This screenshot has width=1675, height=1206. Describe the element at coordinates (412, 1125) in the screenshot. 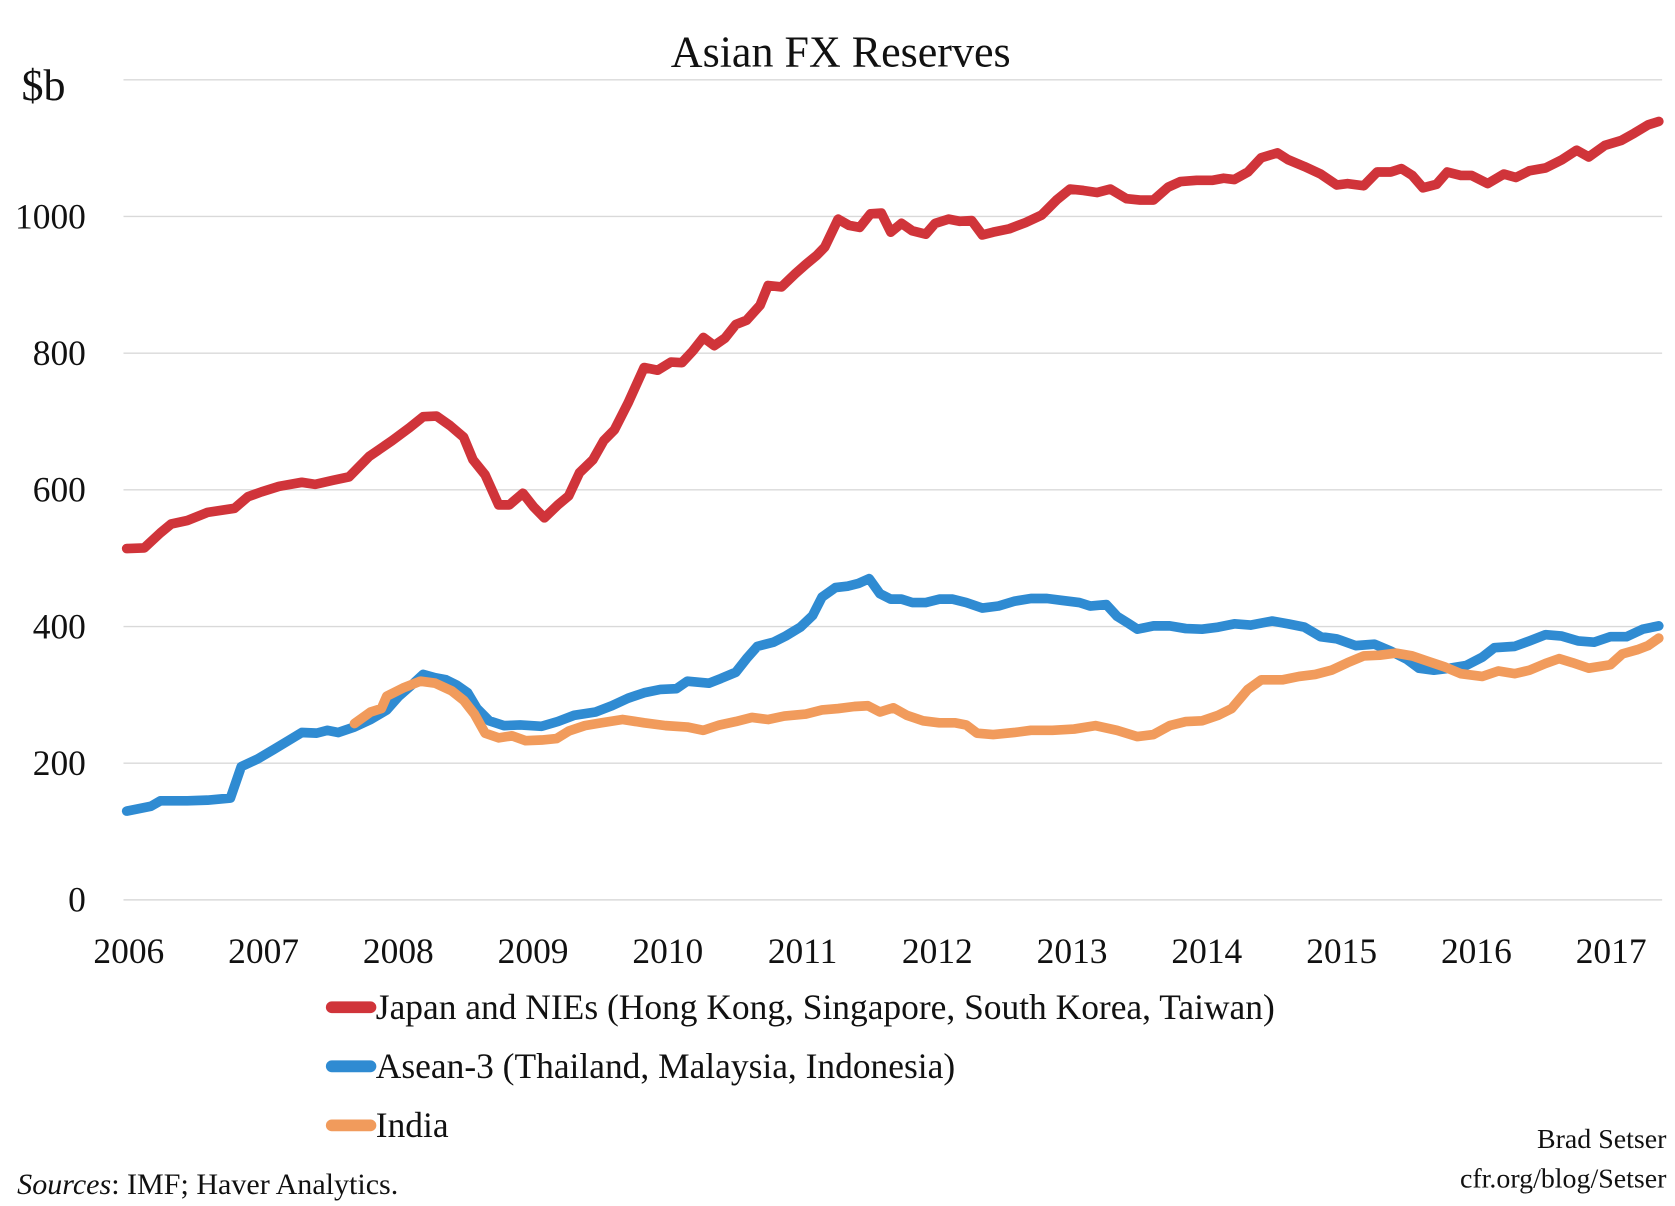

I see `legend-label: India` at that location.